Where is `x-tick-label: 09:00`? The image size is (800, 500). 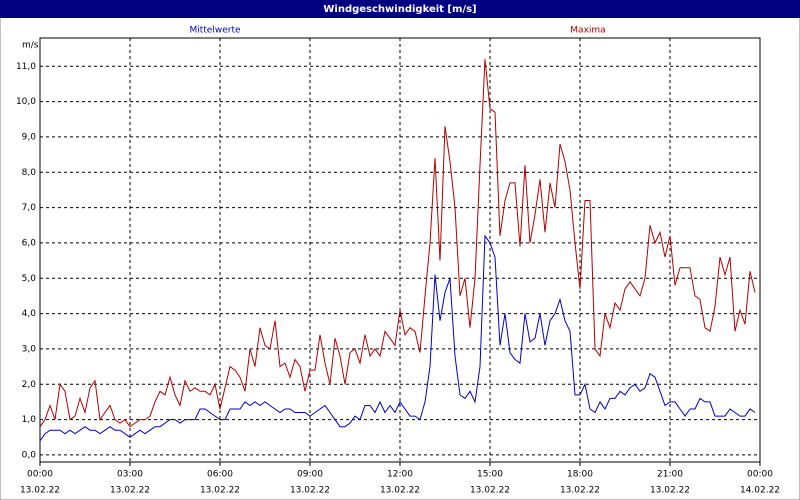
x-tick-label: 09:00 is located at coordinates (310, 475).